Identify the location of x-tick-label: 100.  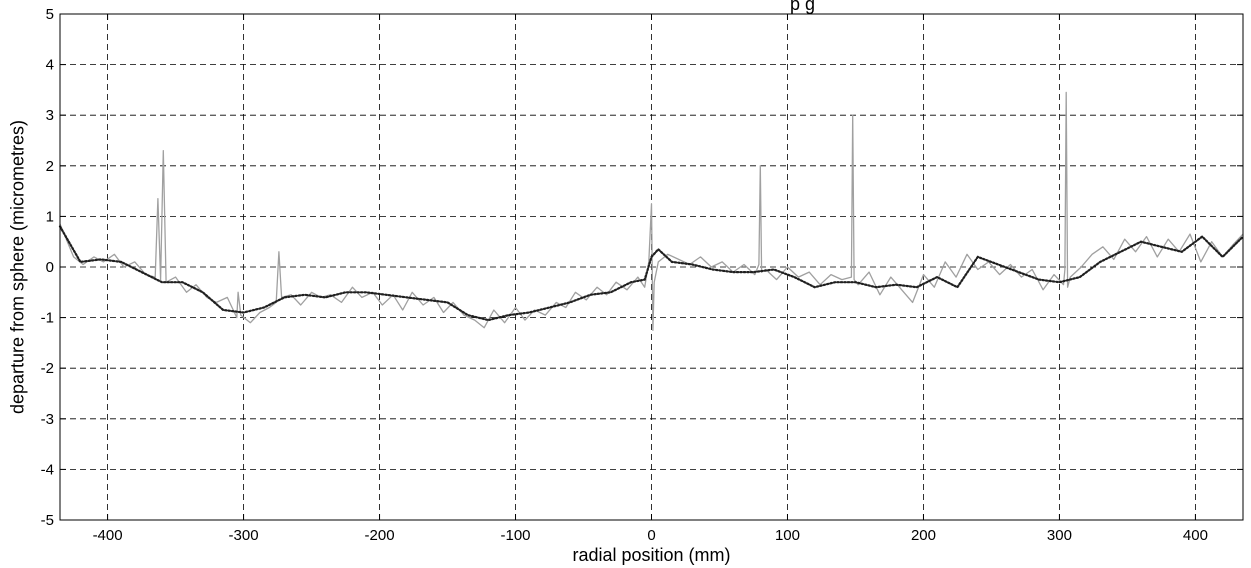
(787, 535).